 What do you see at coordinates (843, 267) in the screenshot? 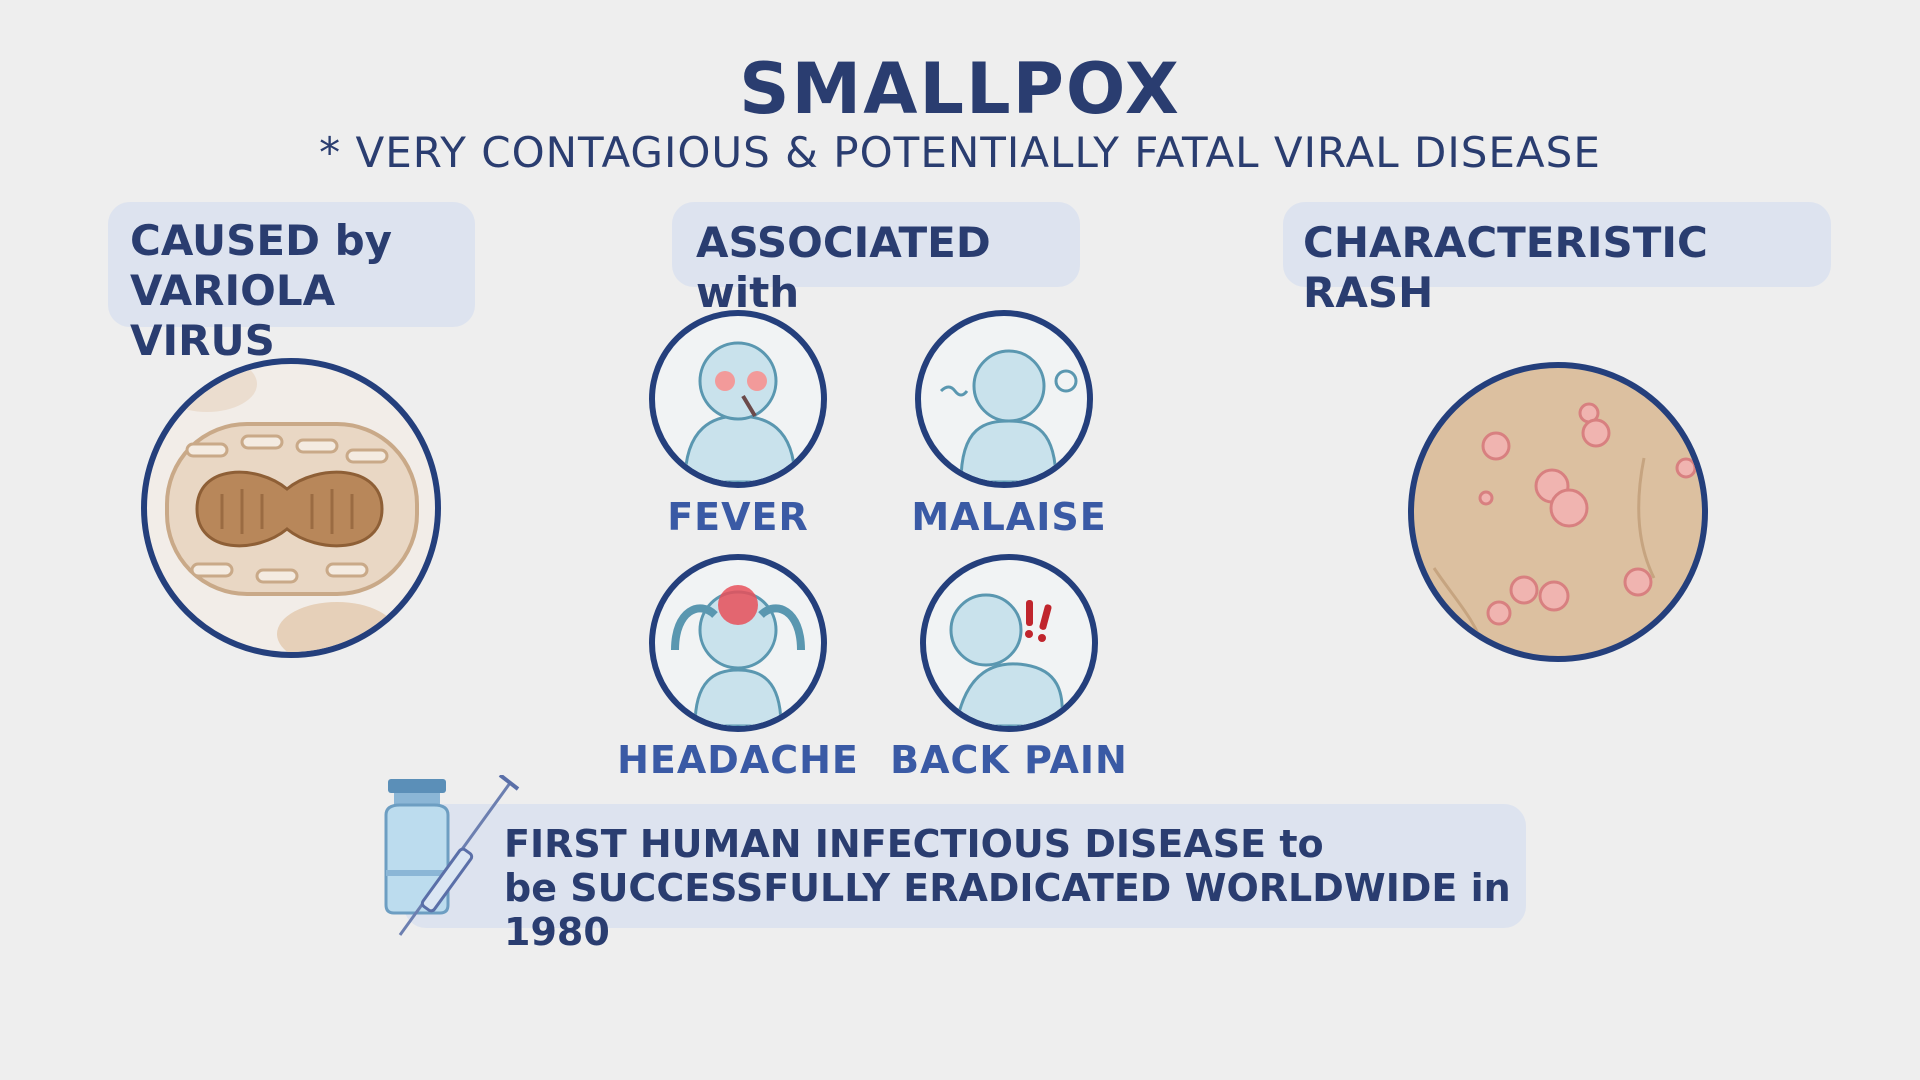
I see `associated-heading: ASSOCIATED with` at bounding box center [843, 267].